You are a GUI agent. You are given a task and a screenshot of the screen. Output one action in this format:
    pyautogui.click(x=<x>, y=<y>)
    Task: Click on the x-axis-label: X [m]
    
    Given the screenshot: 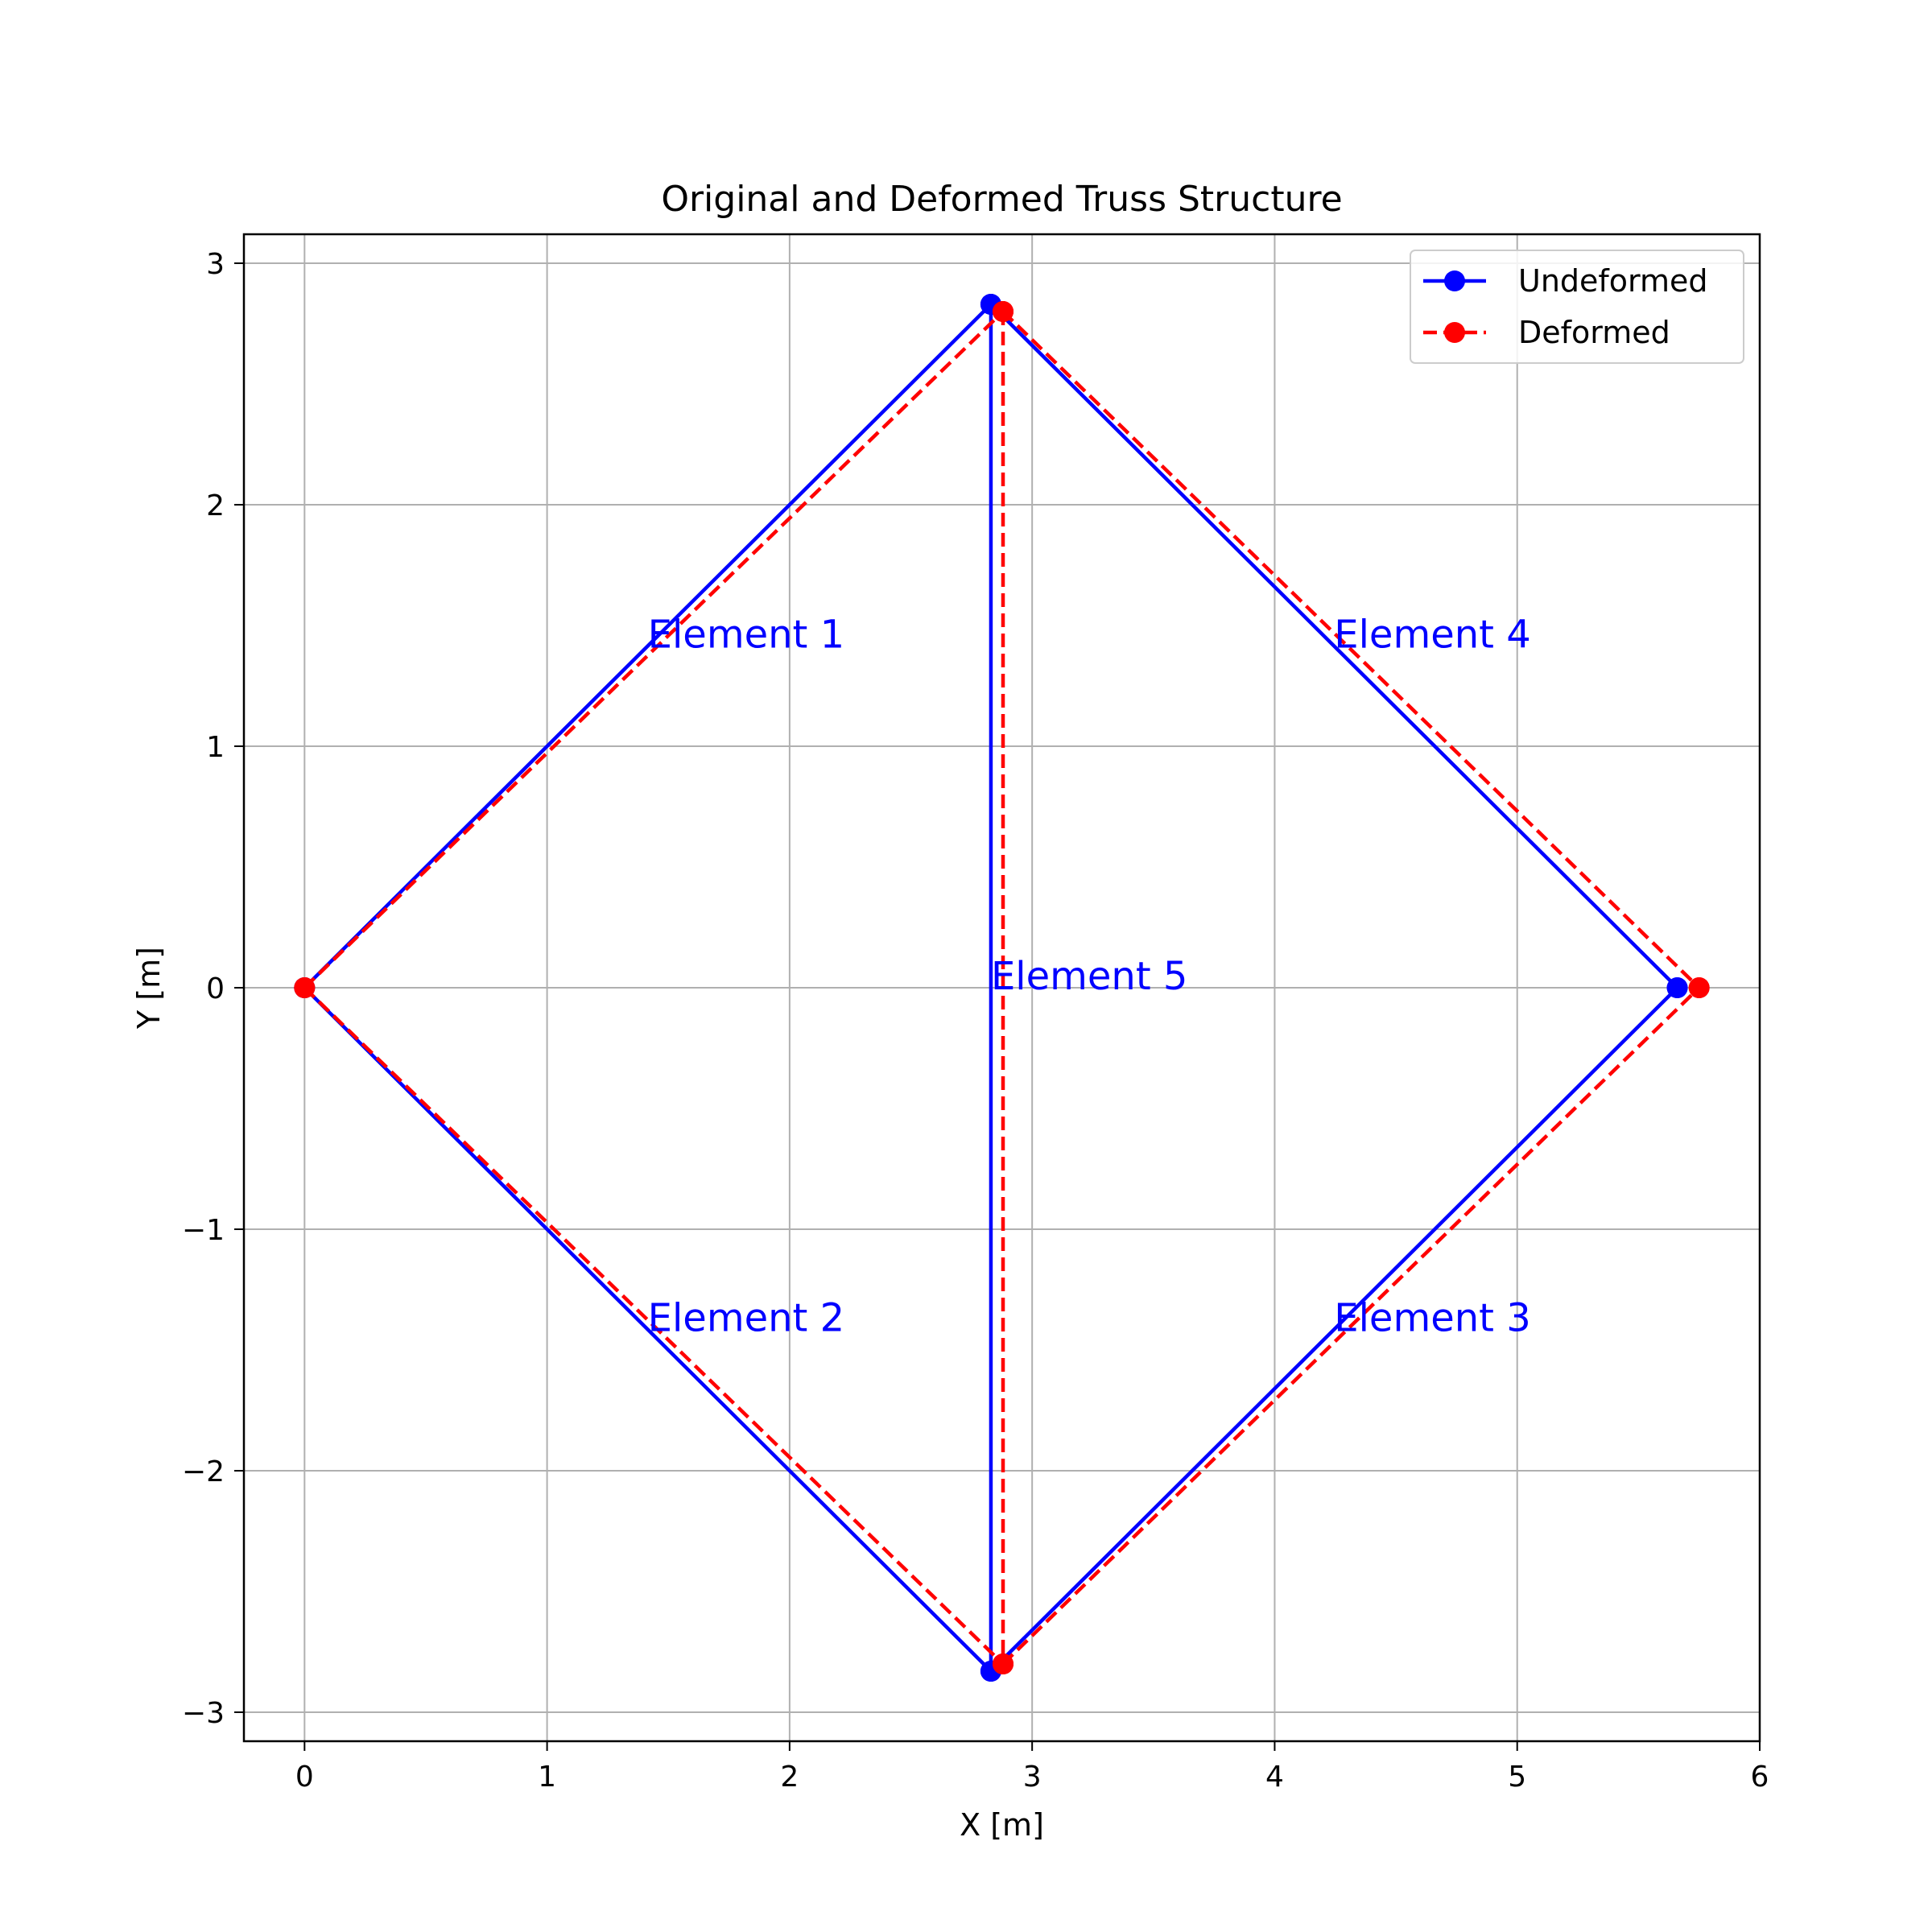 What is the action you would take?
    pyautogui.click(x=1002, y=1825)
    